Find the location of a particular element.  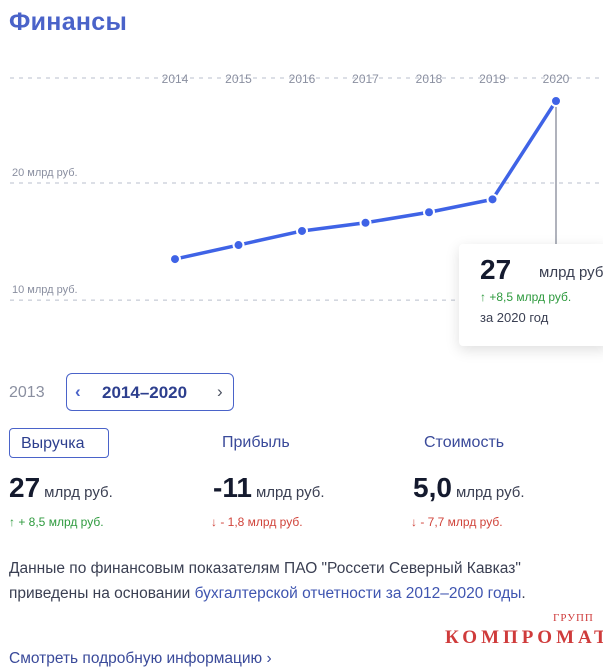

x-tick-label: 2019 is located at coordinates (492, 79).